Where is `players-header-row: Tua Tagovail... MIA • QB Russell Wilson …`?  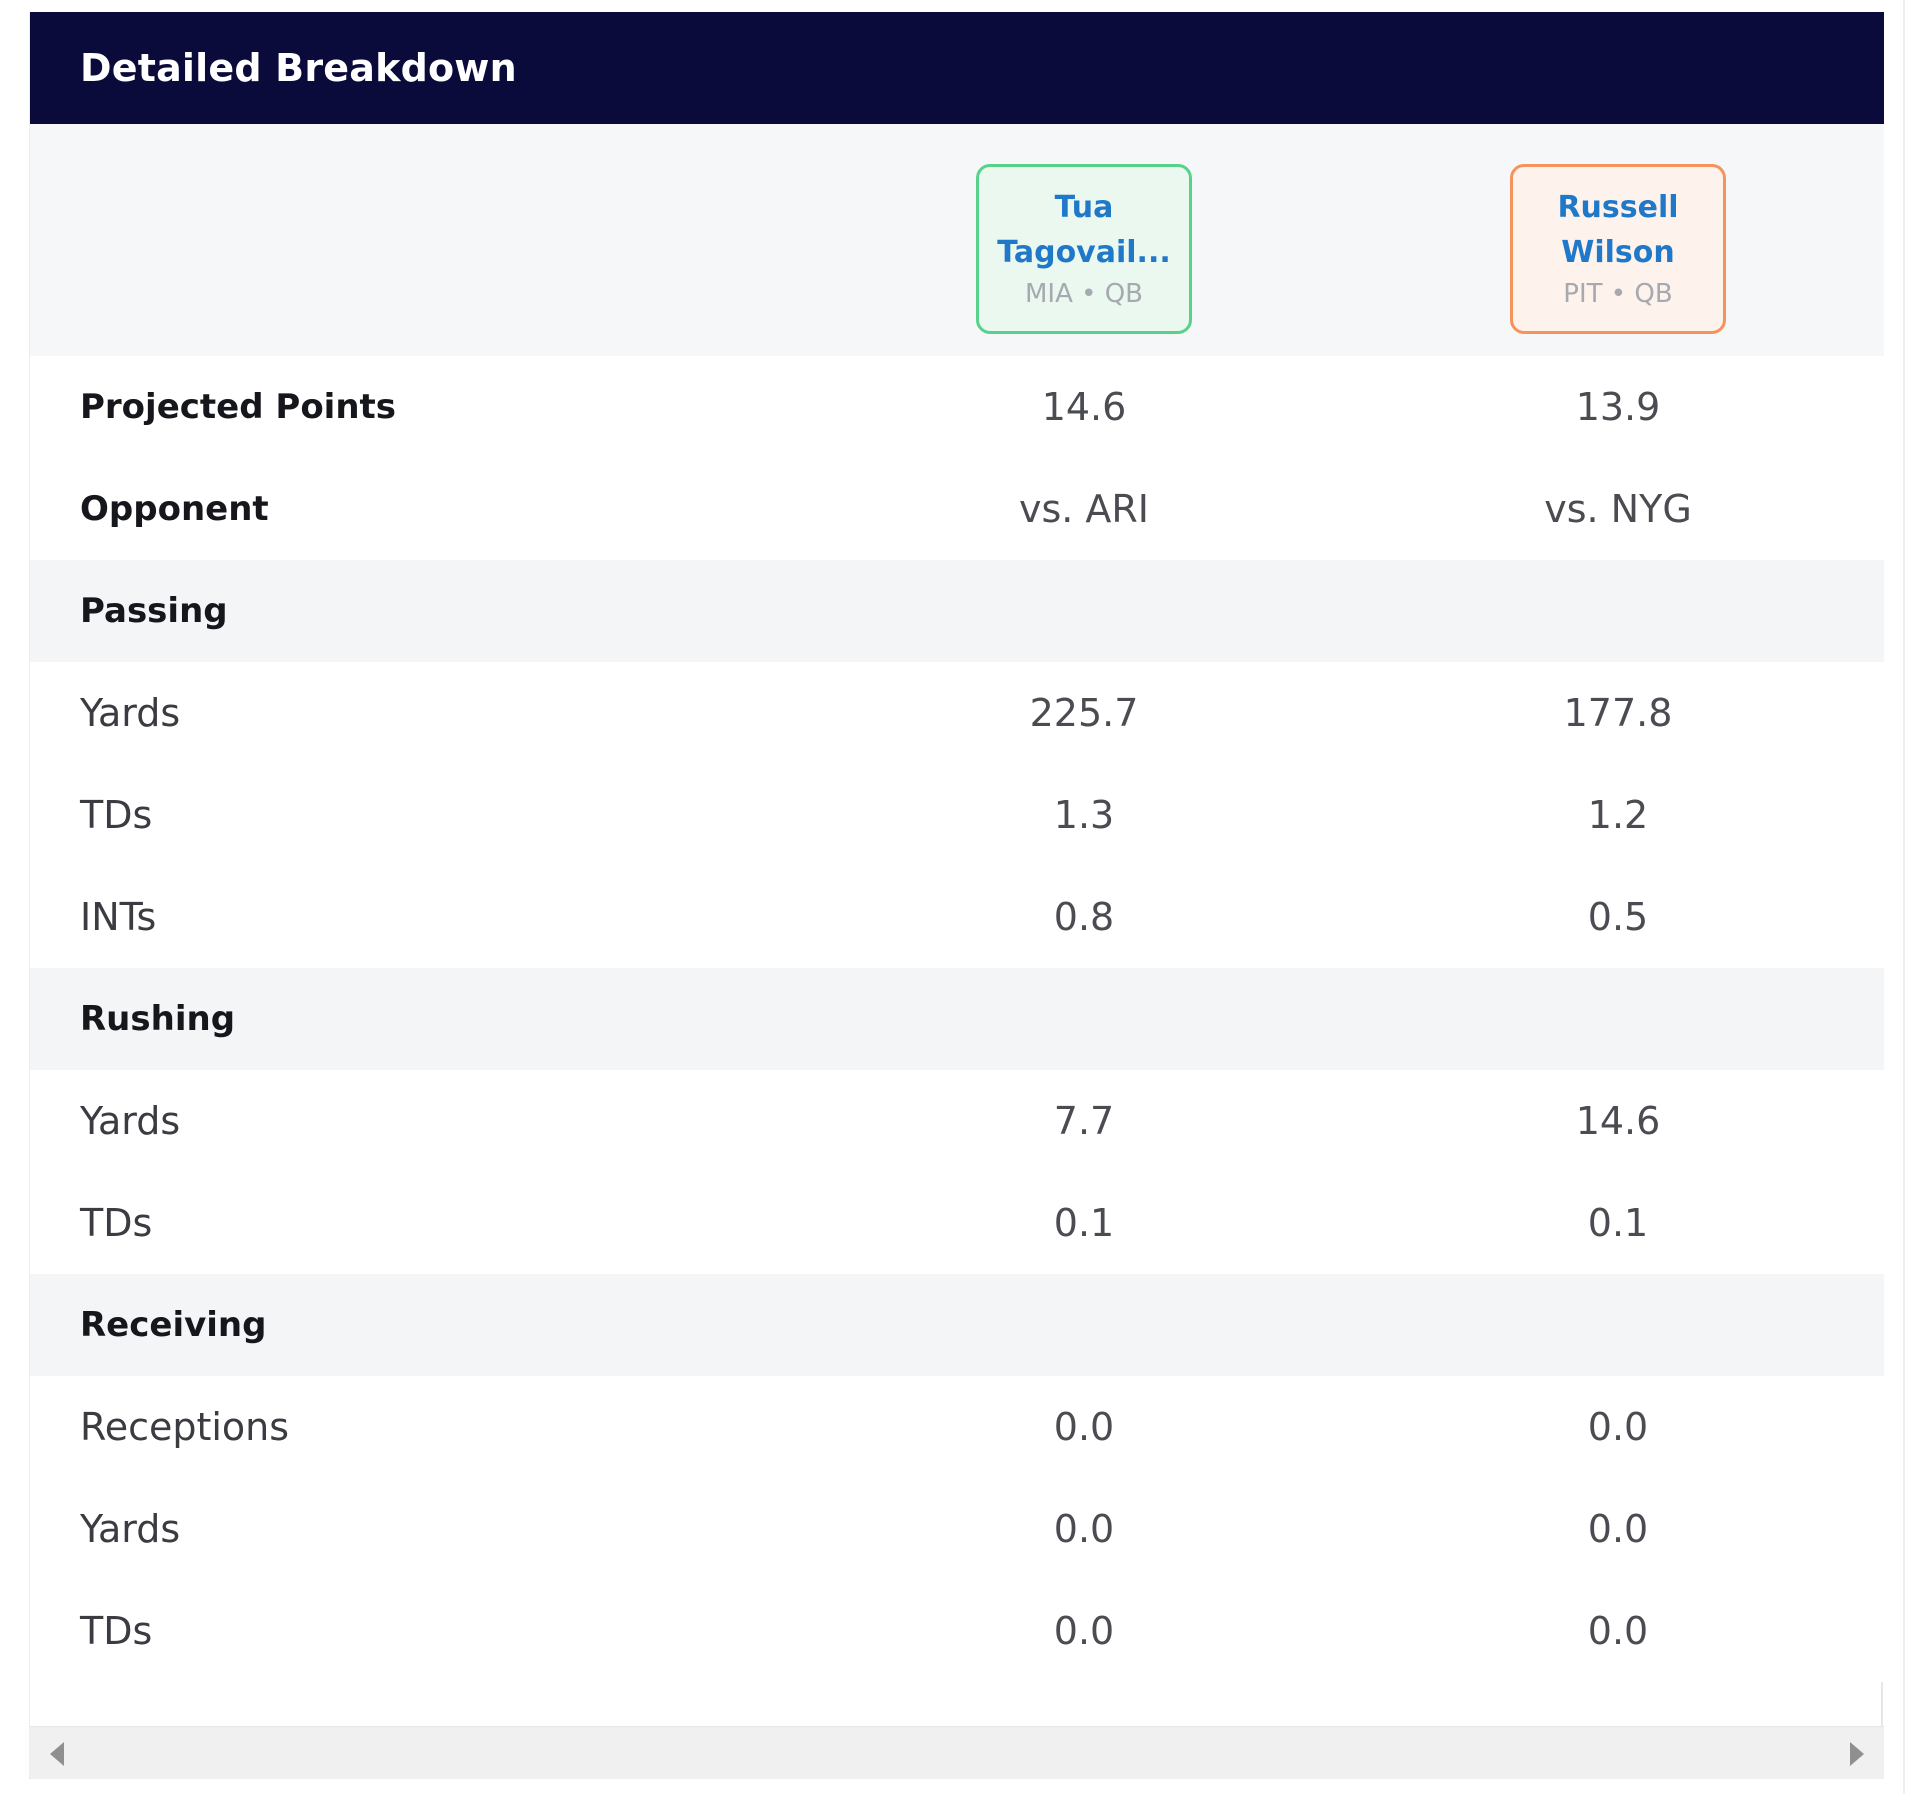
players-header-row: Tua Tagovail... MIA • QB Russell Wilson … is located at coordinates (957, 240).